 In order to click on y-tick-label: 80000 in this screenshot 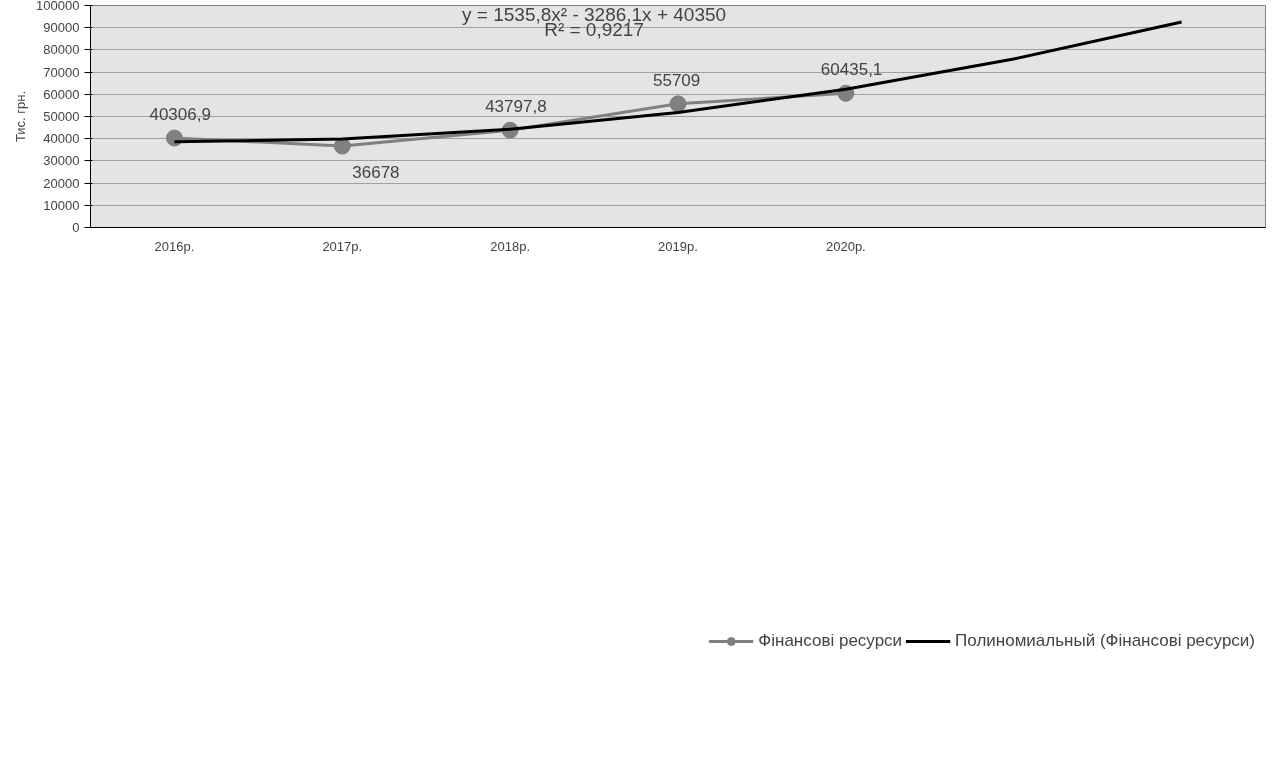, I will do `click(61, 50)`.